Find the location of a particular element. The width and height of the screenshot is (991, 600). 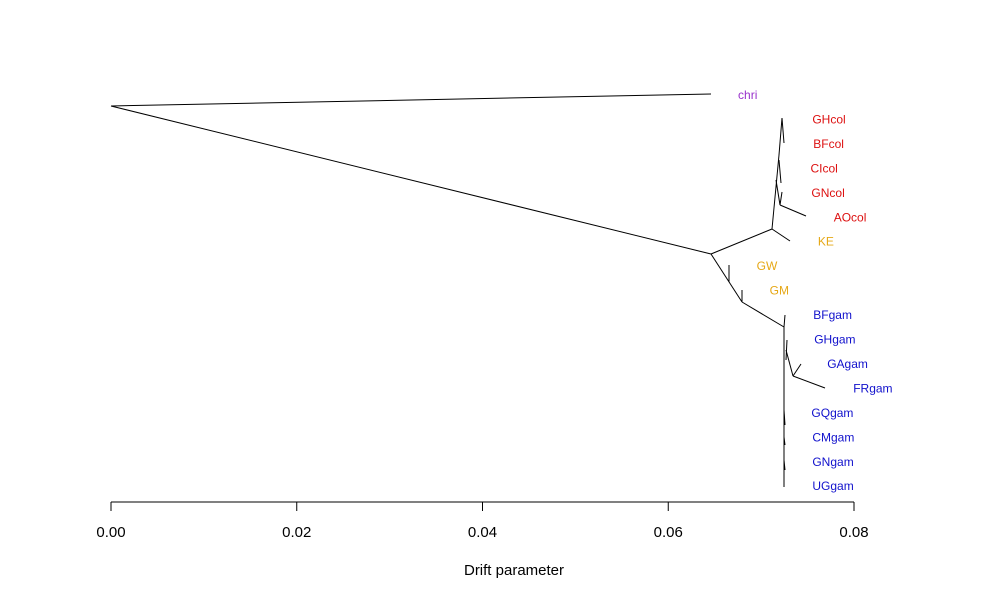

branch-gncol is located at coordinates (781, 198).